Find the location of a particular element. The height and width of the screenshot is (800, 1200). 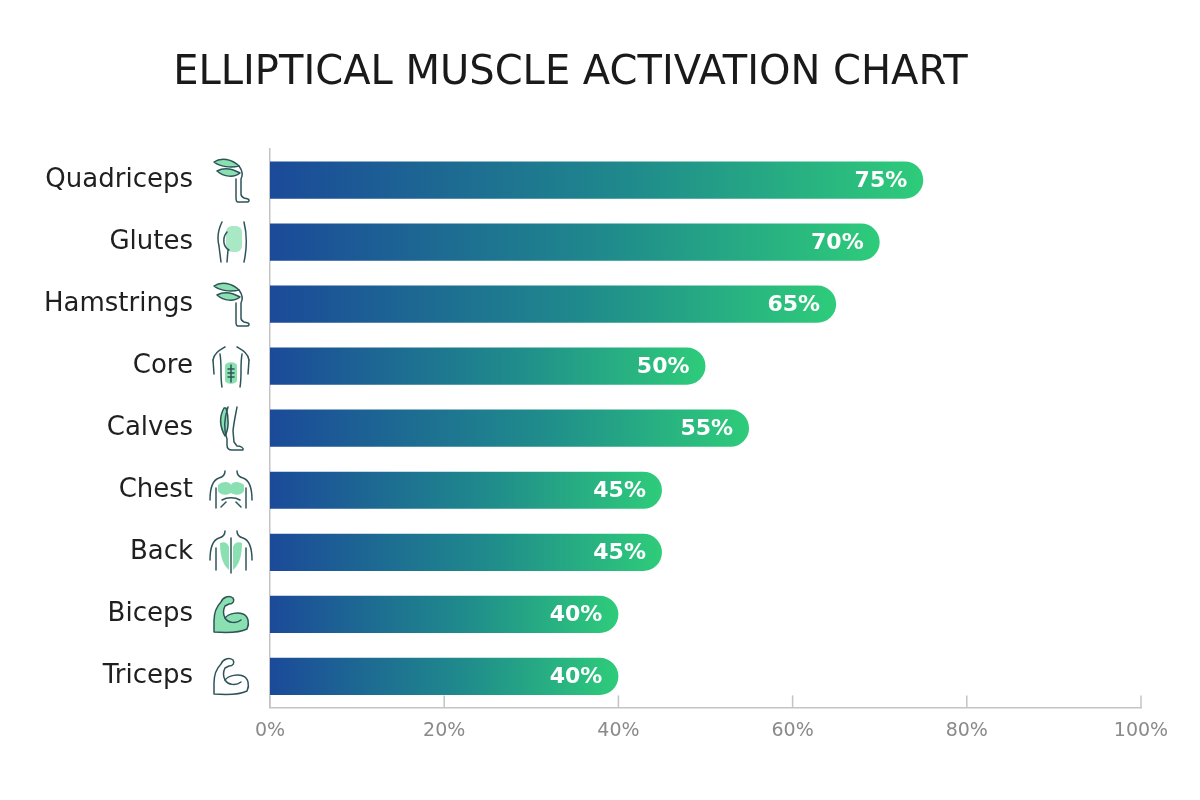

data-label: 70% is located at coordinates (837, 241).